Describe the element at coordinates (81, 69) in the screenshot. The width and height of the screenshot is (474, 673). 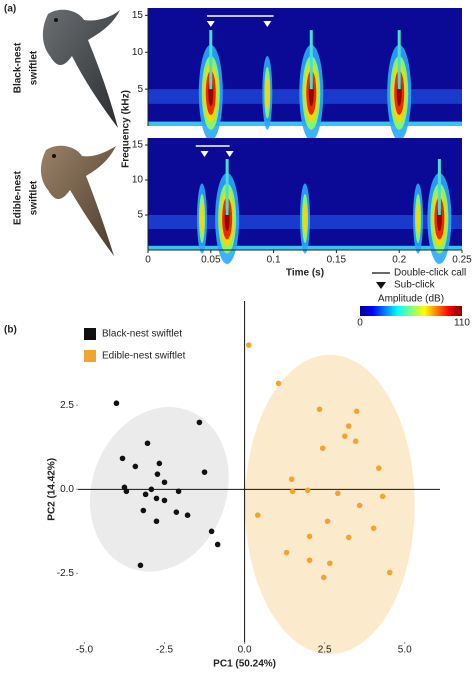
I see `black-nest-bird` at that location.